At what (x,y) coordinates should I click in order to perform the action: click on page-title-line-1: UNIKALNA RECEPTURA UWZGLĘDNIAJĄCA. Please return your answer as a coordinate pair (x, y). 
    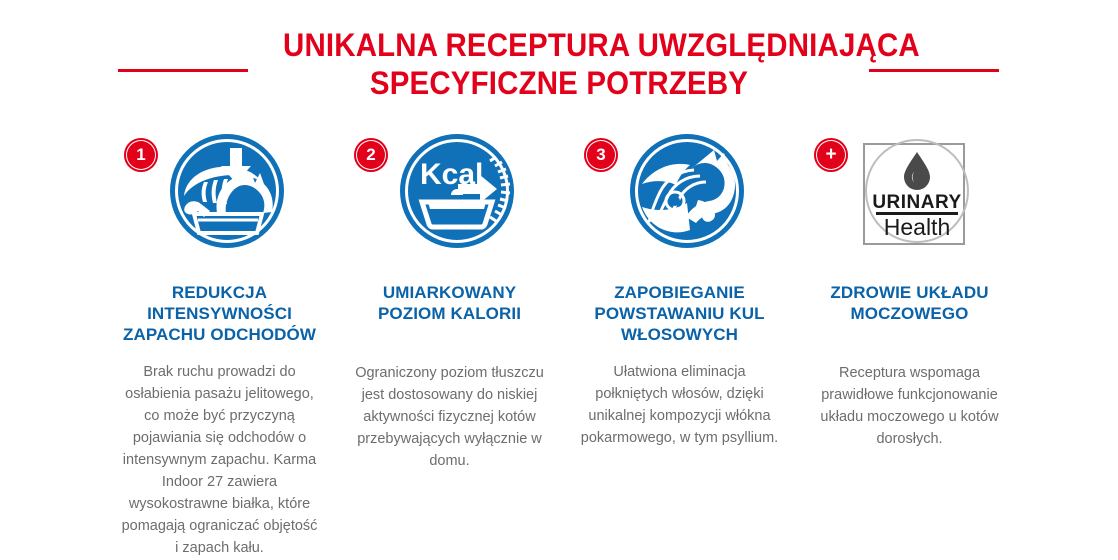
    Looking at the image, I should click on (601, 45).